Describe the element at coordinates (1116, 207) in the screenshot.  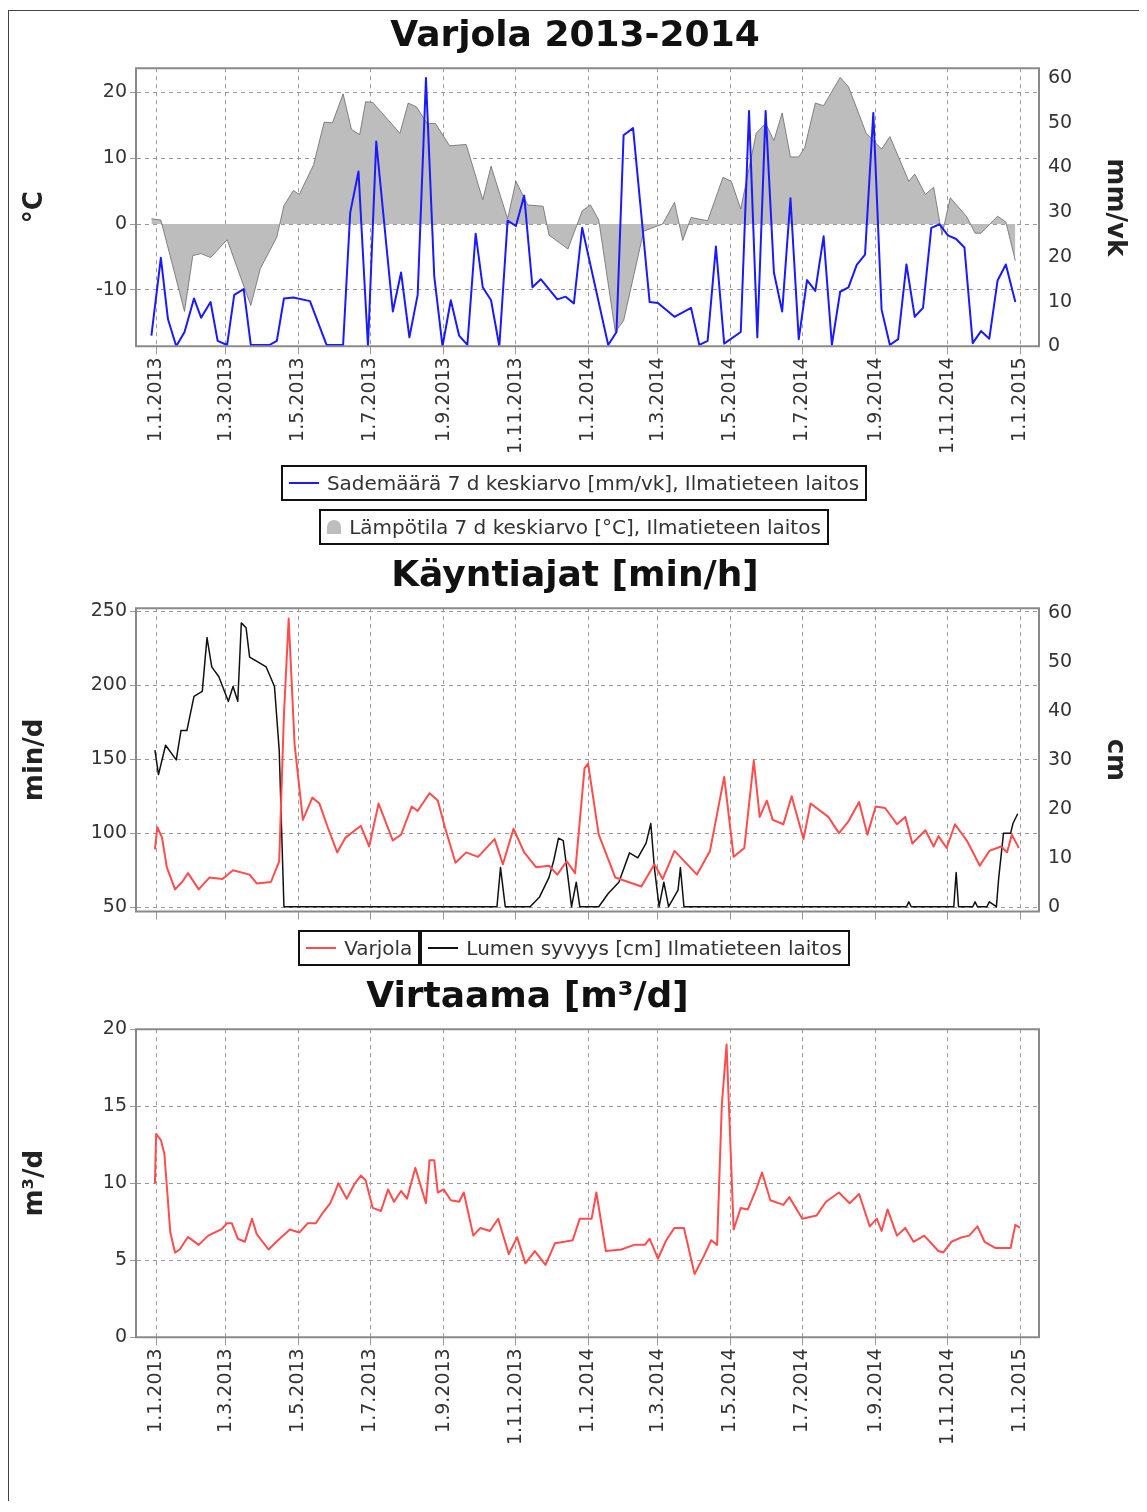
I see `y2-axis-title: mm/vk` at that location.